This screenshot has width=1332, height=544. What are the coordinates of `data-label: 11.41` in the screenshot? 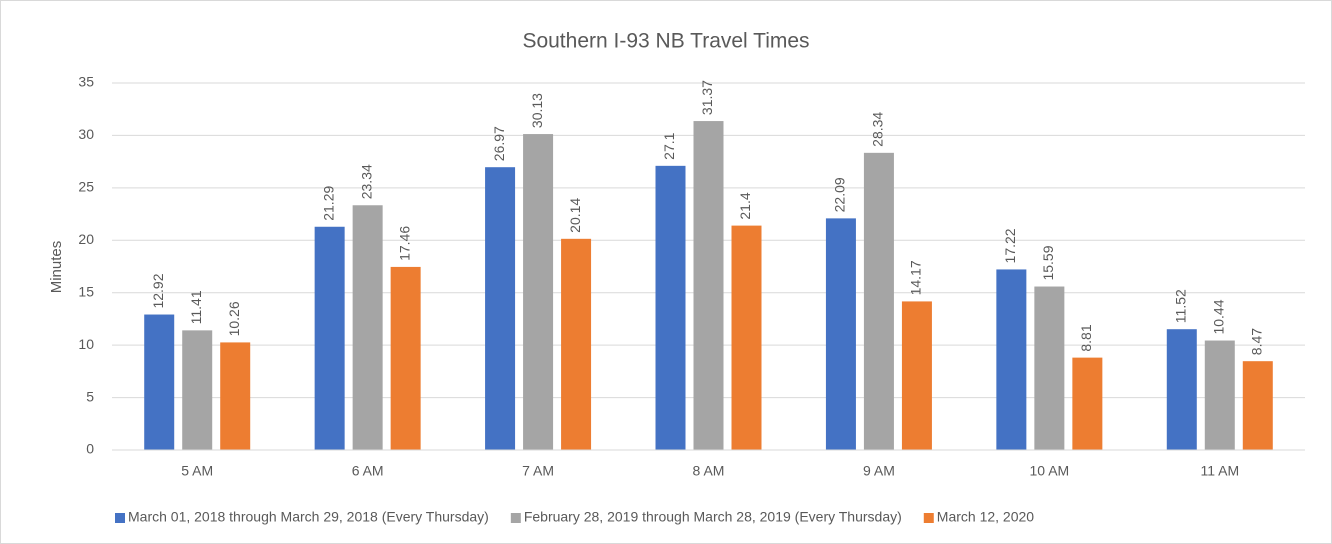 It's located at (196, 307).